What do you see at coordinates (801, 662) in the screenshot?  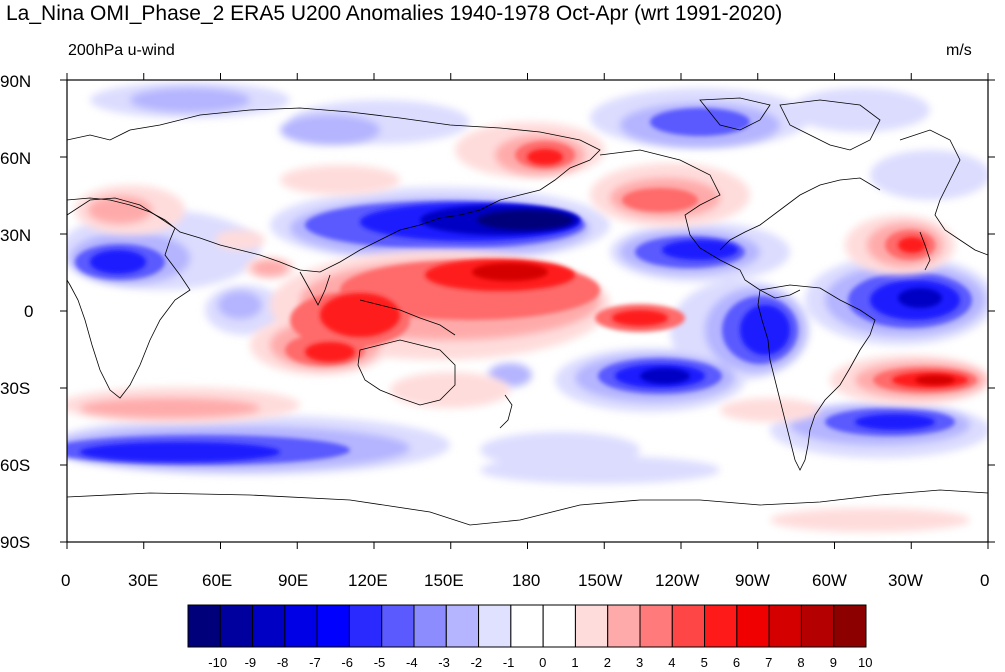 I see `colorbar-tick-label: 8` at bounding box center [801, 662].